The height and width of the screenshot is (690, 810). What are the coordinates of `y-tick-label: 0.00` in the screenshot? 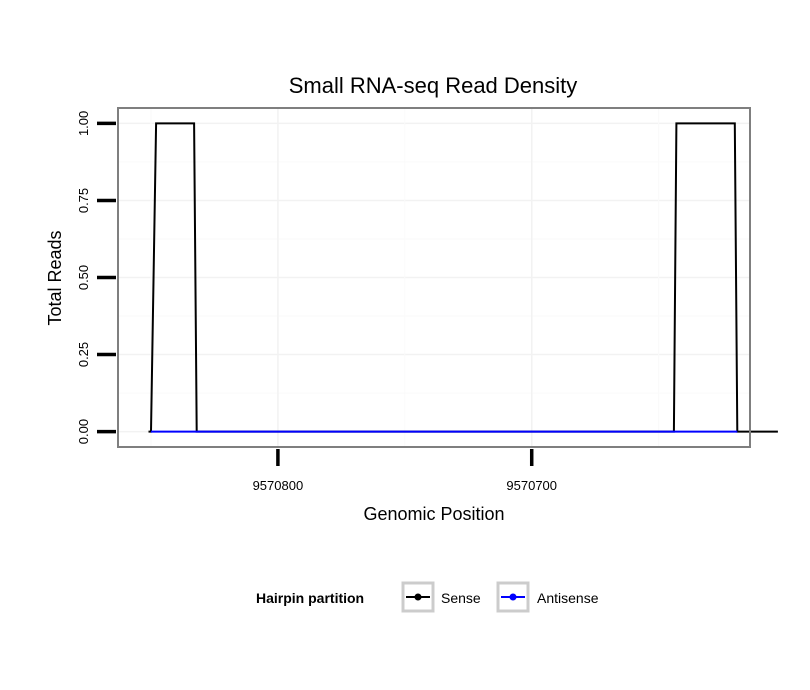 It's located at (83, 431).